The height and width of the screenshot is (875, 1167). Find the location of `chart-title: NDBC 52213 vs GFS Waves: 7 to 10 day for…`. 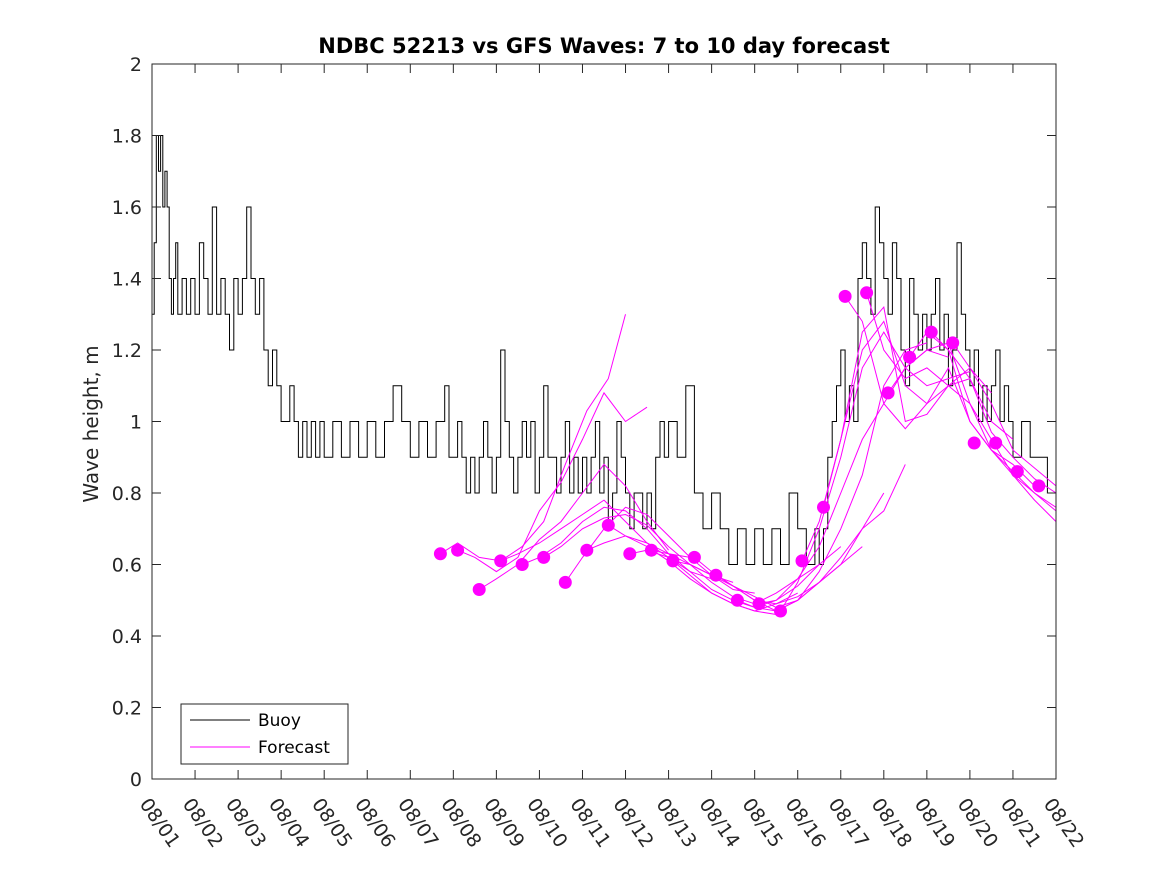

chart-title: NDBC 52213 vs GFS Waves: 7 to 10 day for… is located at coordinates (603, 46).